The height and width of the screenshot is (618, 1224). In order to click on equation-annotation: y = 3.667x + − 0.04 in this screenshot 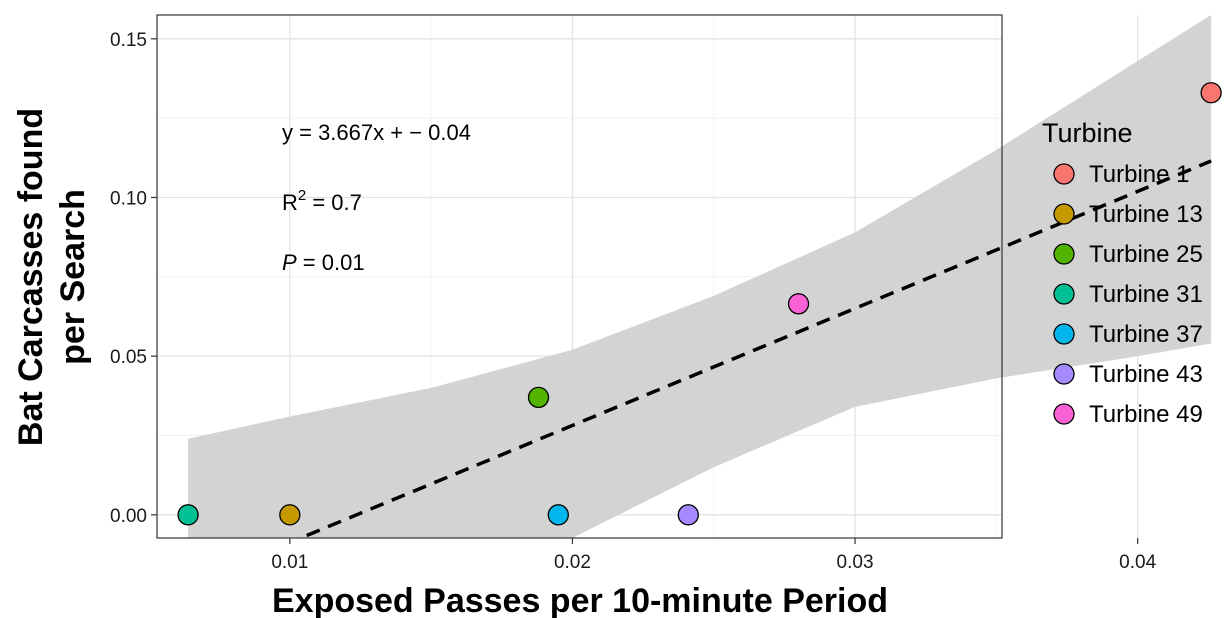, I will do `click(376, 132)`.